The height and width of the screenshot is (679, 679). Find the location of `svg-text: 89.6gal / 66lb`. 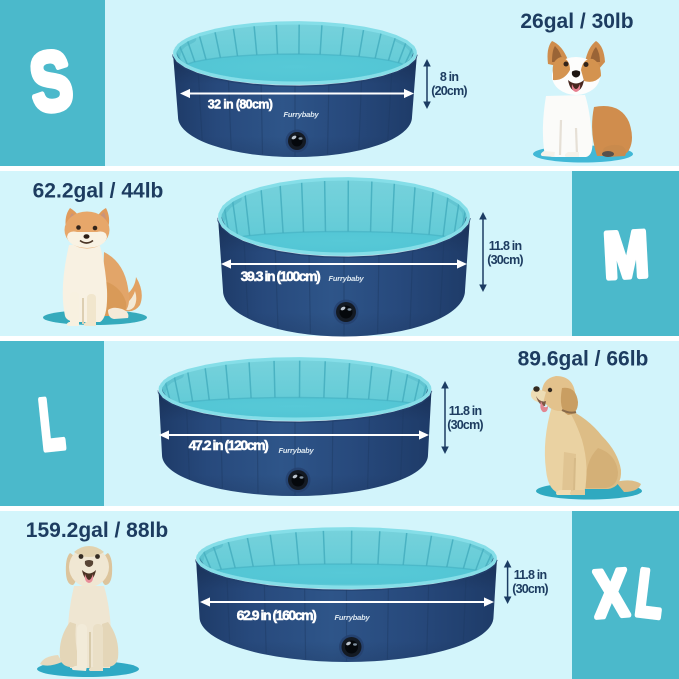

svg-text: 89.6gal / 66lb is located at coordinates (583, 359).